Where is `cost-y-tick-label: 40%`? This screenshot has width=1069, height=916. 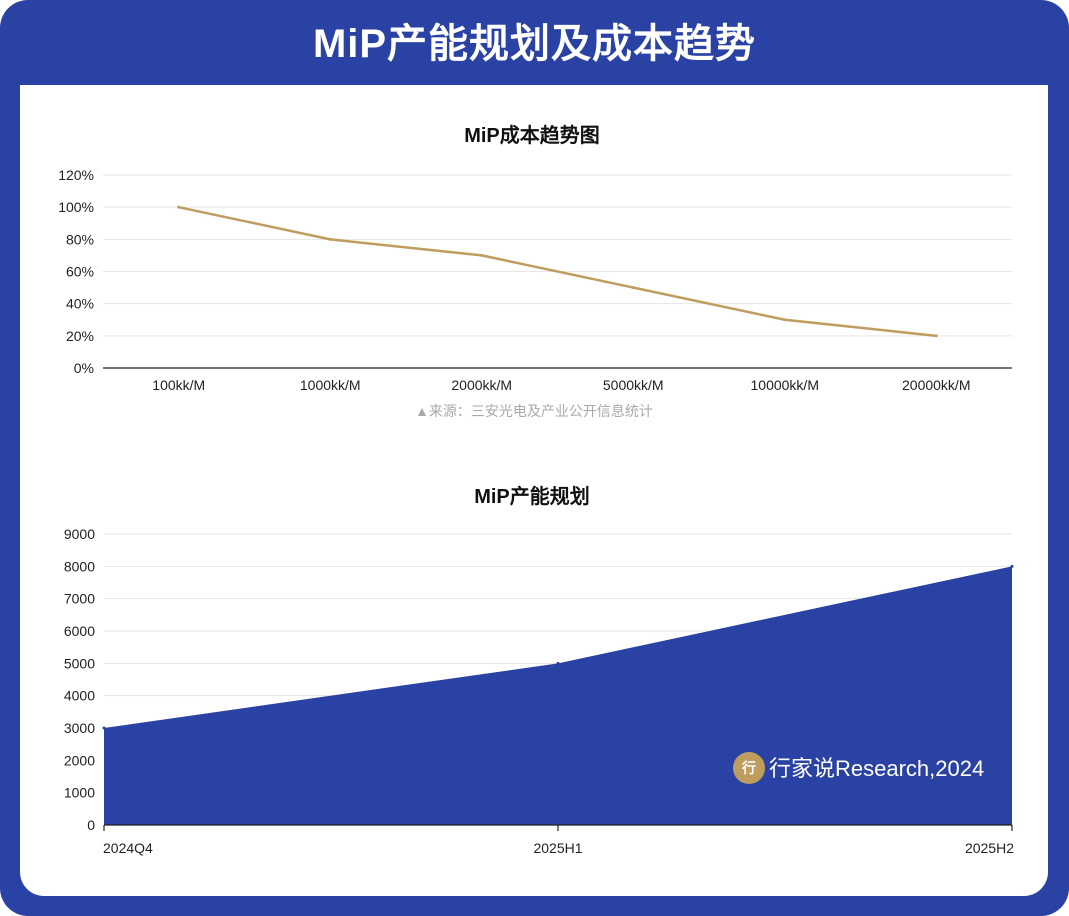
cost-y-tick-label: 40% is located at coordinates (80, 304).